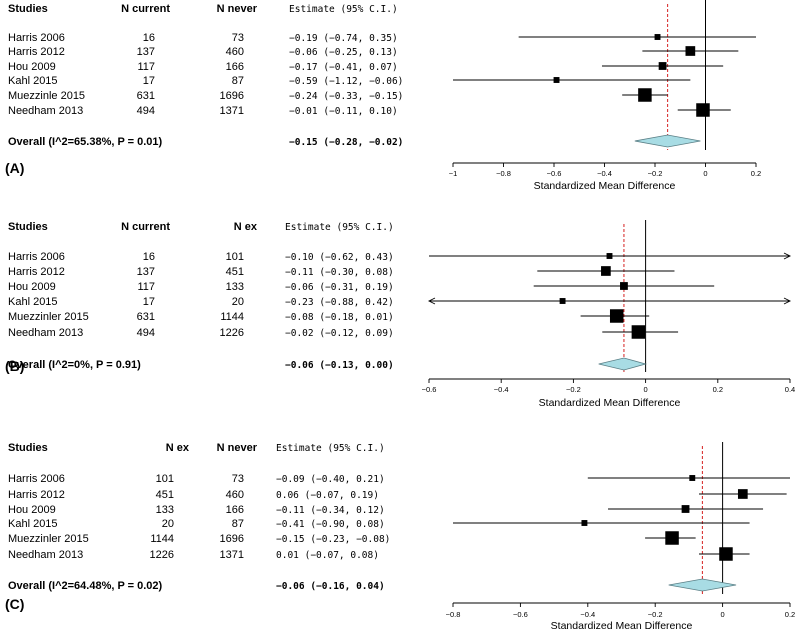 The height and width of the screenshot is (635, 796). Describe the element at coordinates (330, 479) in the screenshot. I see `panel-3-study-estimate: −0.09 (−0.40, 0.21)` at that location.